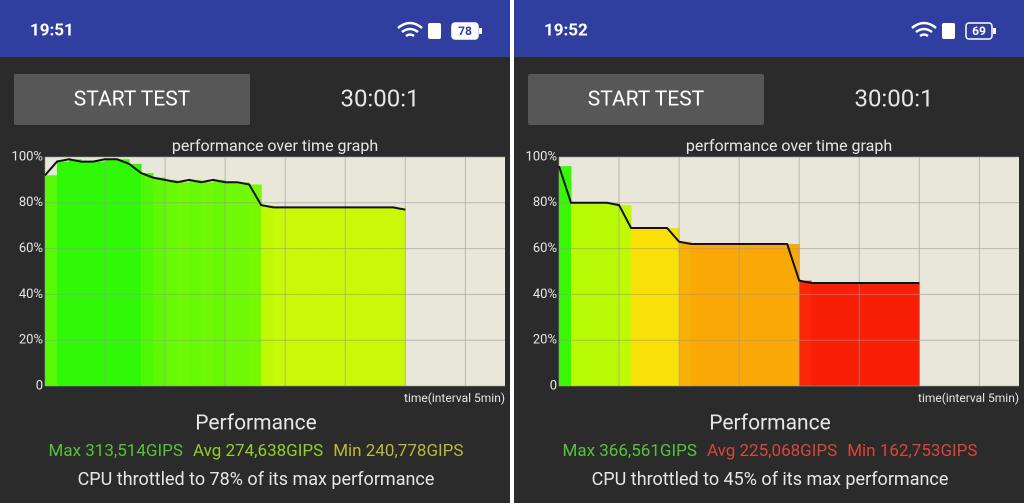  What do you see at coordinates (398, 451) in the screenshot?
I see `stat: Min 240,778GIPS` at bounding box center [398, 451].